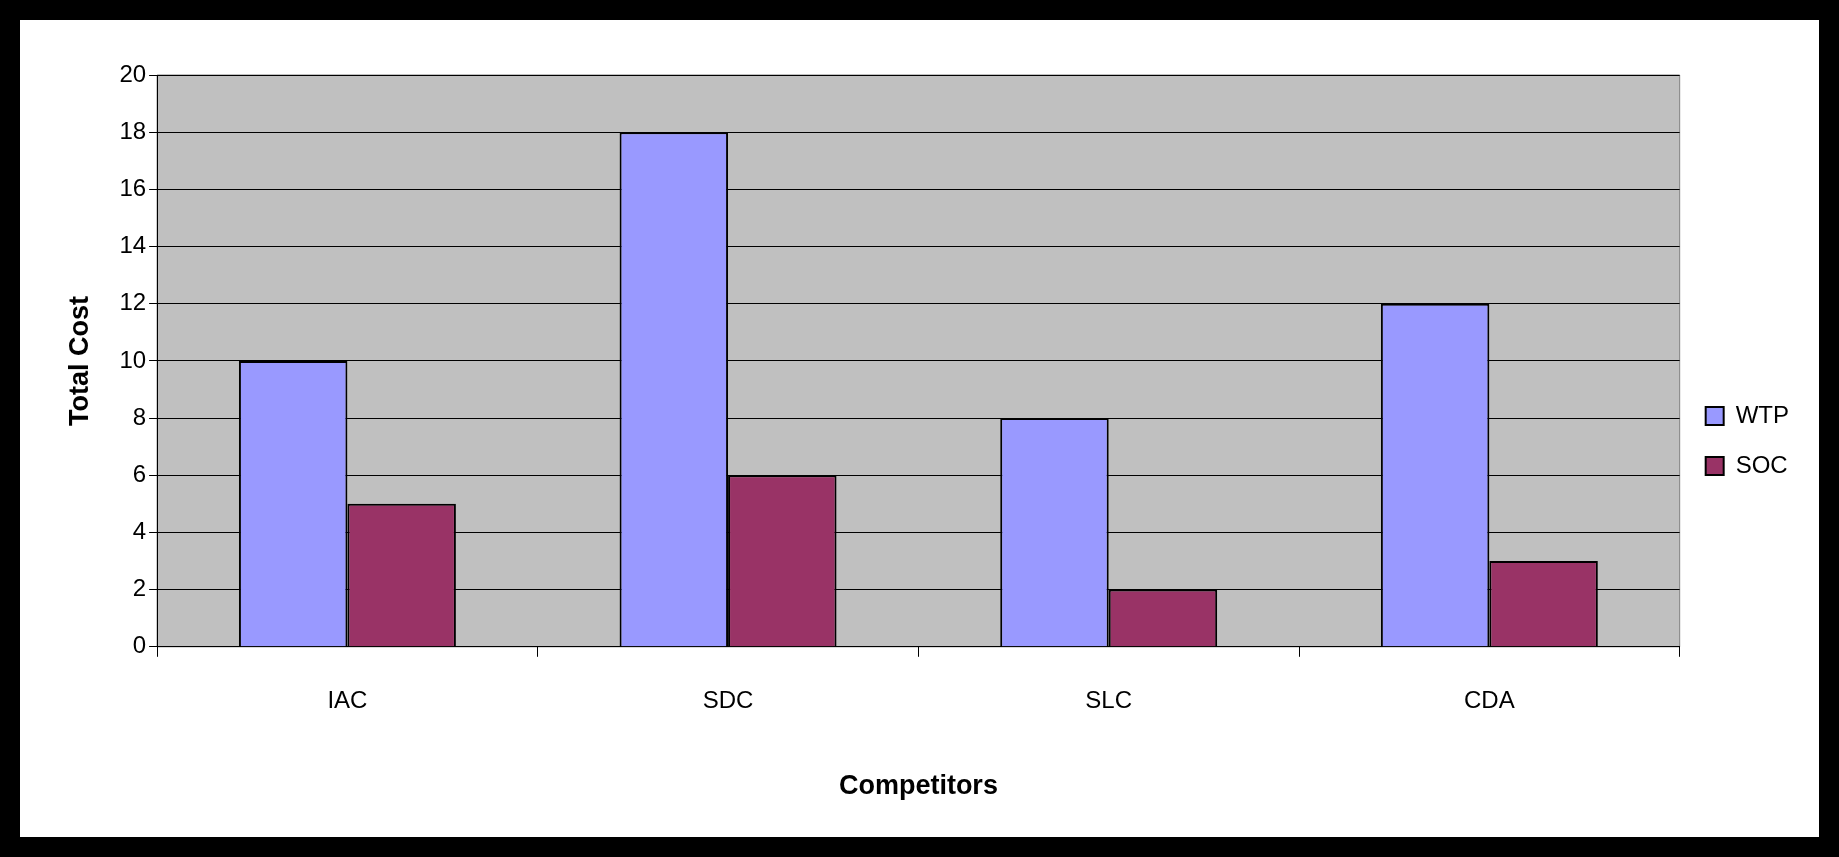 The image size is (1839, 857). What do you see at coordinates (728, 699) in the screenshot?
I see `x-tick-label: SDC` at bounding box center [728, 699].